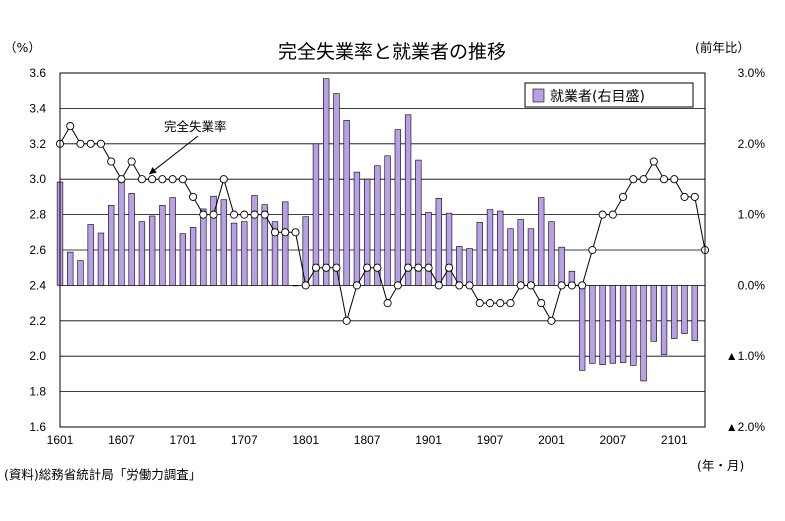 The height and width of the screenshot is (521, 785). What do you see at coordinates (37, 108) in the screenshot?
I see `left-tick-label: 3.4` at bounding box center [37, 108].